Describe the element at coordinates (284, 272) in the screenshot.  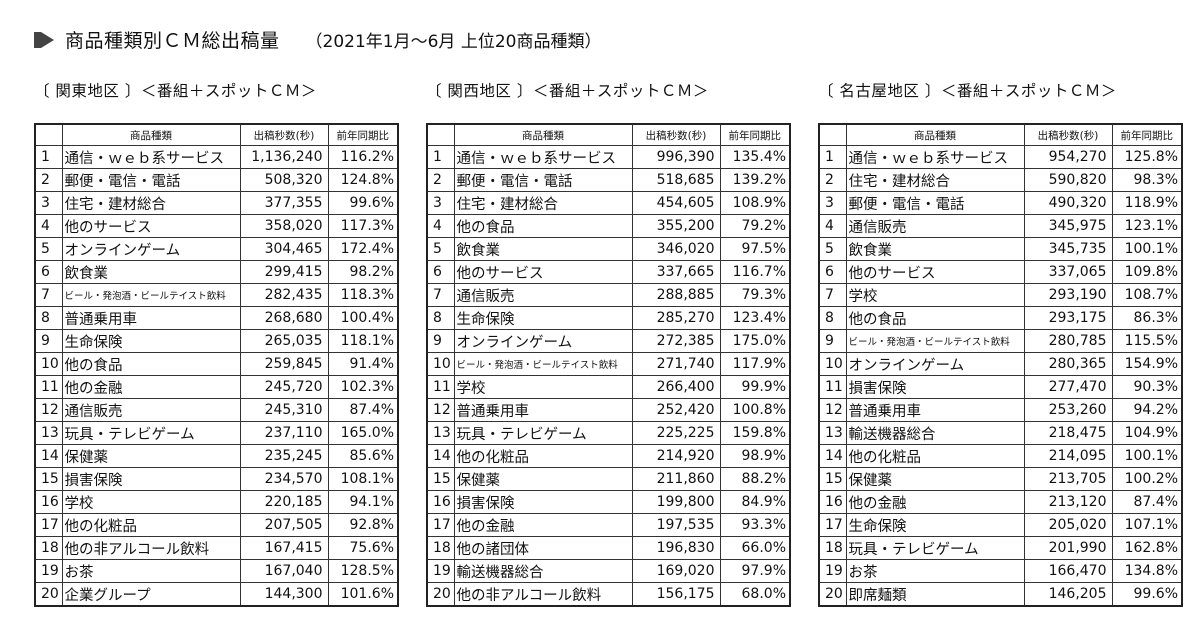
I see `seconds-cell: 299,415` at that location.